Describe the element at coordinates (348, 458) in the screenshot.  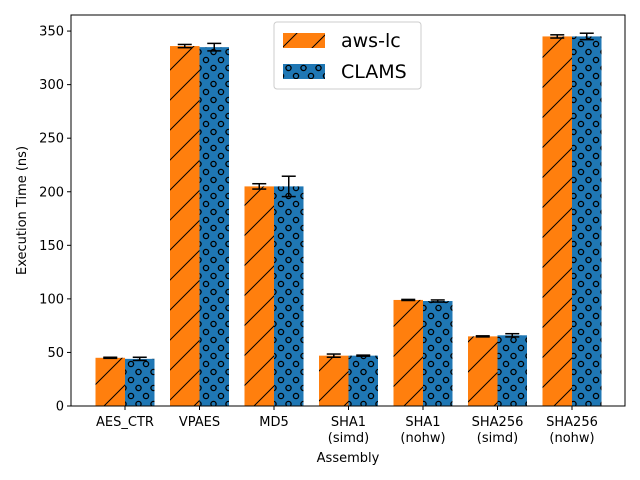
I see `x-axis-label: Assembly` at that location.